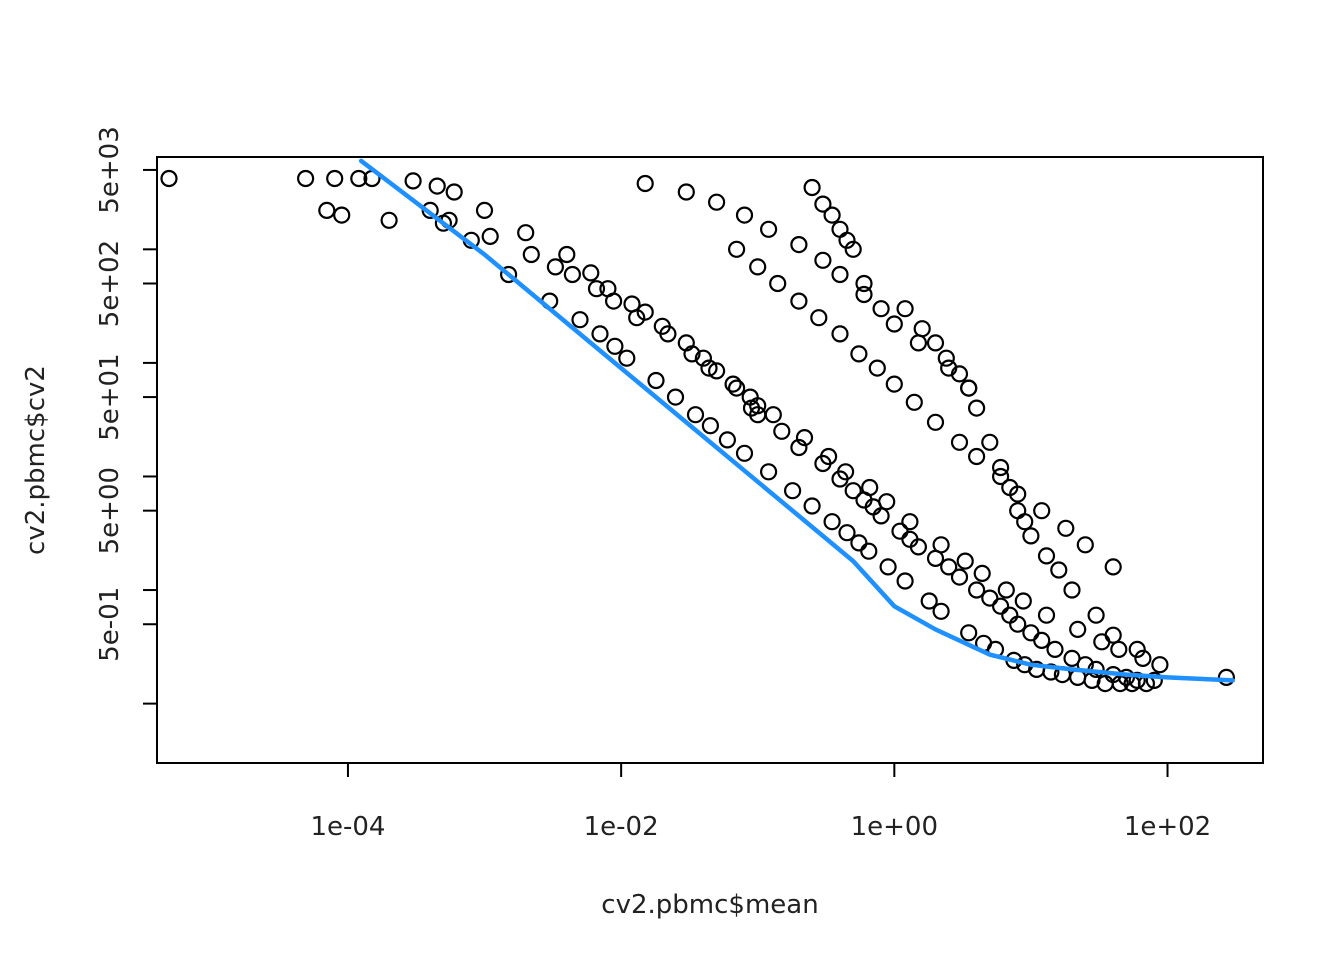  What do you see at coordinates (110, 283) in the screenshot?
I see `y-tick-label: 5e+02` at bounding box center [110, 283].